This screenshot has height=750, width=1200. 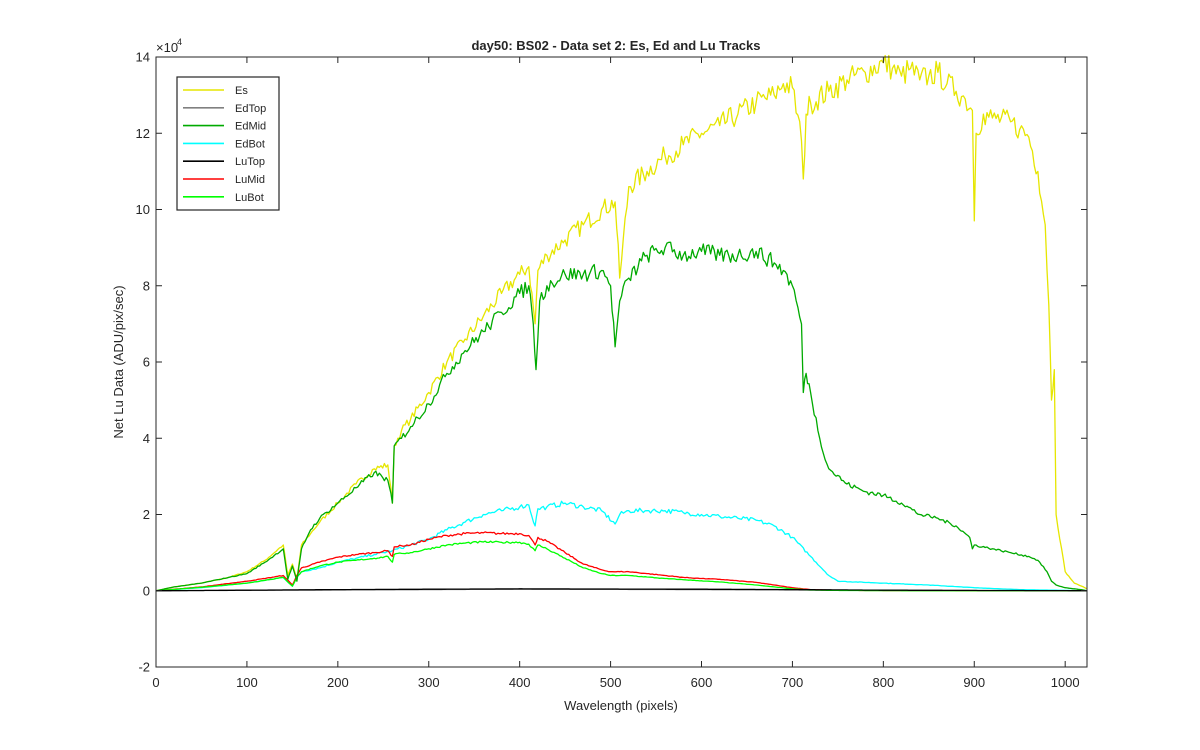 What do you see at coordinates (621, 546) in the screenshot?
I see `series-line-edbot` at bounding box center [621, 546].